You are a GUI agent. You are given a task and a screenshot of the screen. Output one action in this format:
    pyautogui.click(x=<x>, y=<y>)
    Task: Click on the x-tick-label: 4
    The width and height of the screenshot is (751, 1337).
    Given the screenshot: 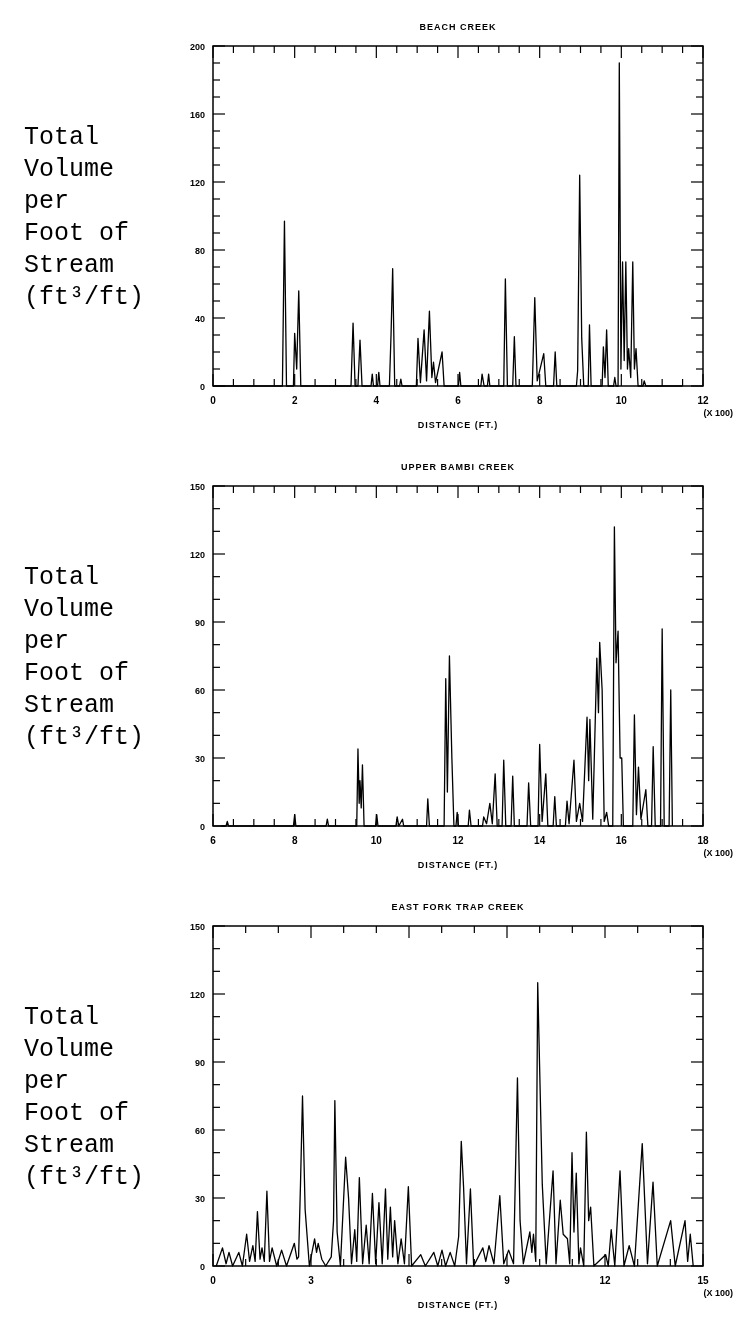 What is the action you would take?
    pyautogui.click(x=376, y=400)
    